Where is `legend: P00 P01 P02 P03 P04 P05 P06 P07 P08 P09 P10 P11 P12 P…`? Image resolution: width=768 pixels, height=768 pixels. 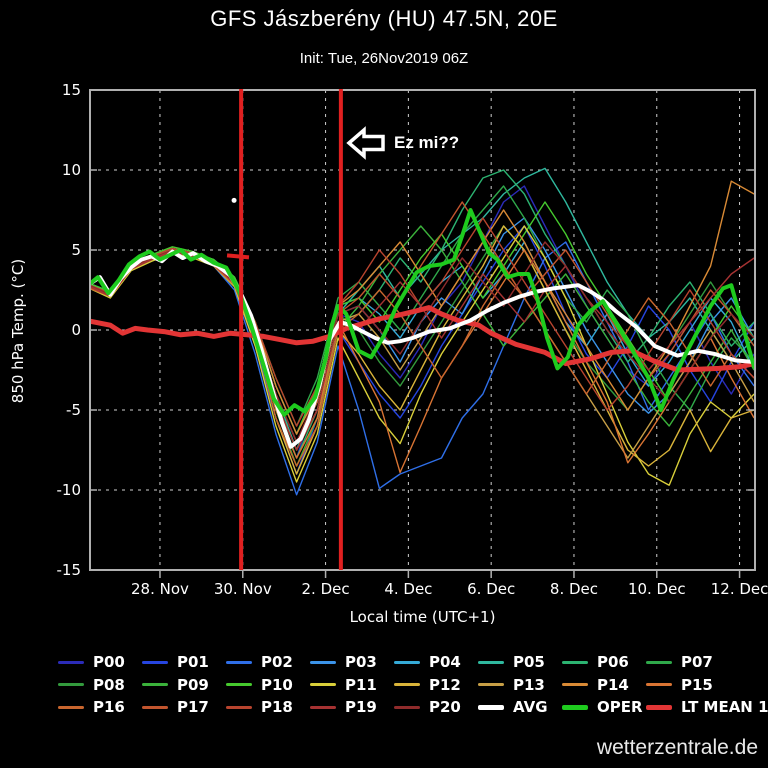
legend: P00 P01 P02 P03 P04 P05 P06 P07 P08 P09 P10 P11 P12 P… is located at coordinates (384, 692).